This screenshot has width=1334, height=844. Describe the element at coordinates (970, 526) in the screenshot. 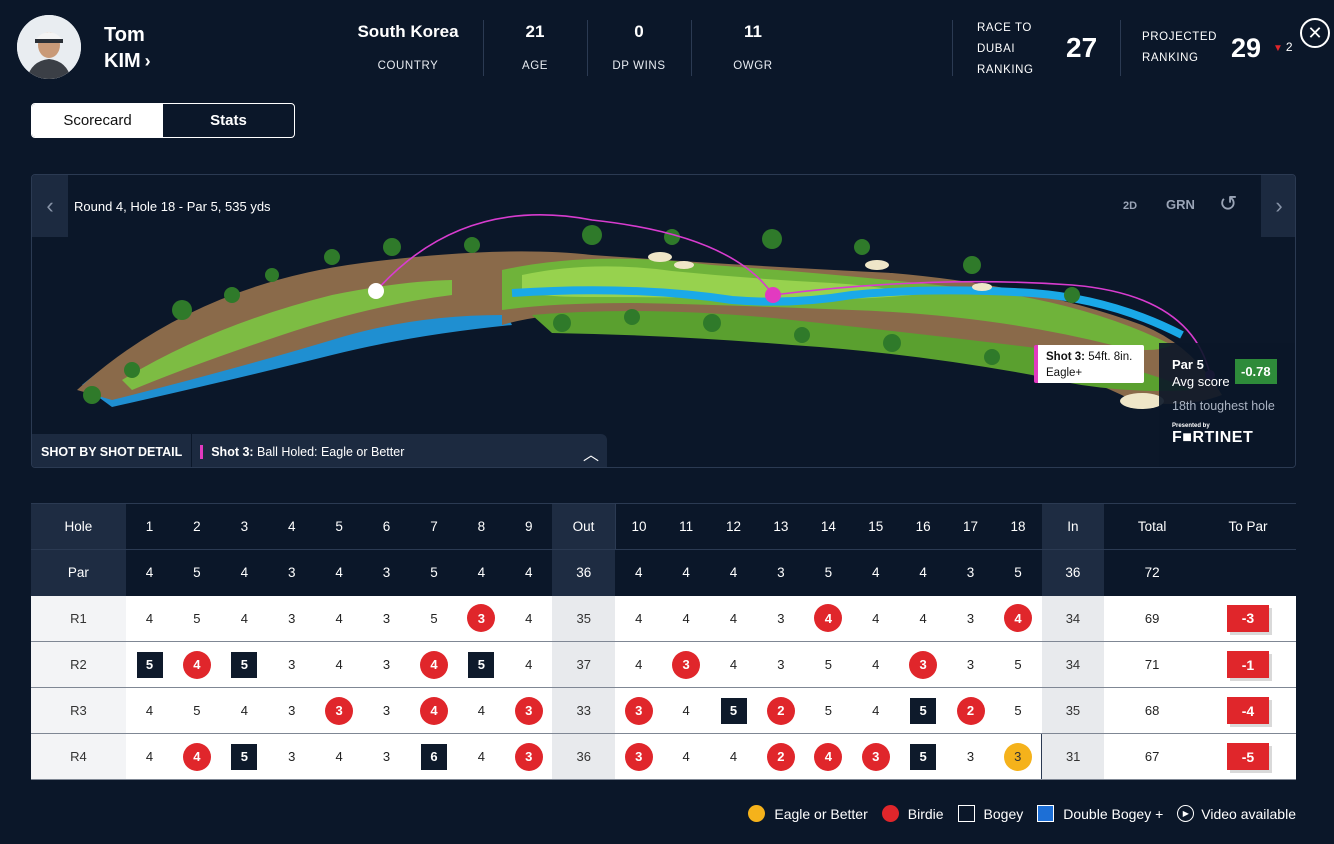

I see `hole-number: 17` at that location.